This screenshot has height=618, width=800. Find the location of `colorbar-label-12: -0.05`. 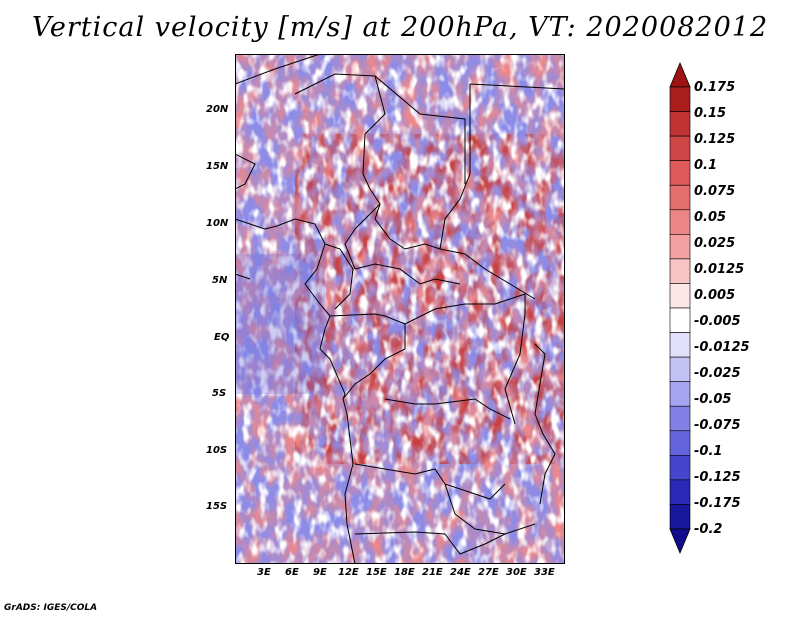

colorbar-label-12: -0.05 is located at coordinates (713, 399).